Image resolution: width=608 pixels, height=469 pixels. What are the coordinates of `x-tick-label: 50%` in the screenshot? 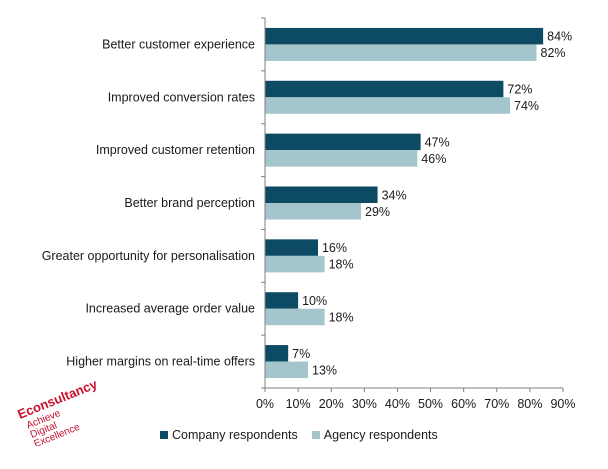 It's located at (430, 404).